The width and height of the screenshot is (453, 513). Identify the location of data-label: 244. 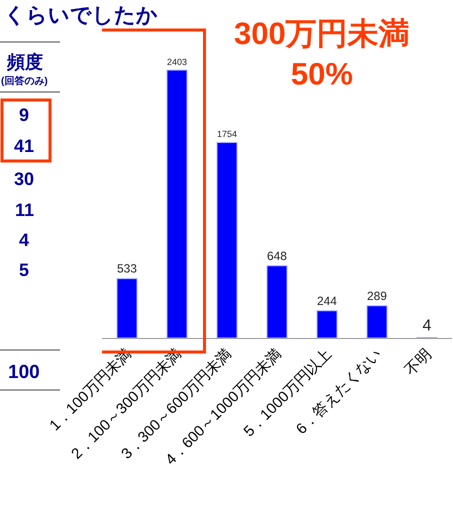
(327, 301).